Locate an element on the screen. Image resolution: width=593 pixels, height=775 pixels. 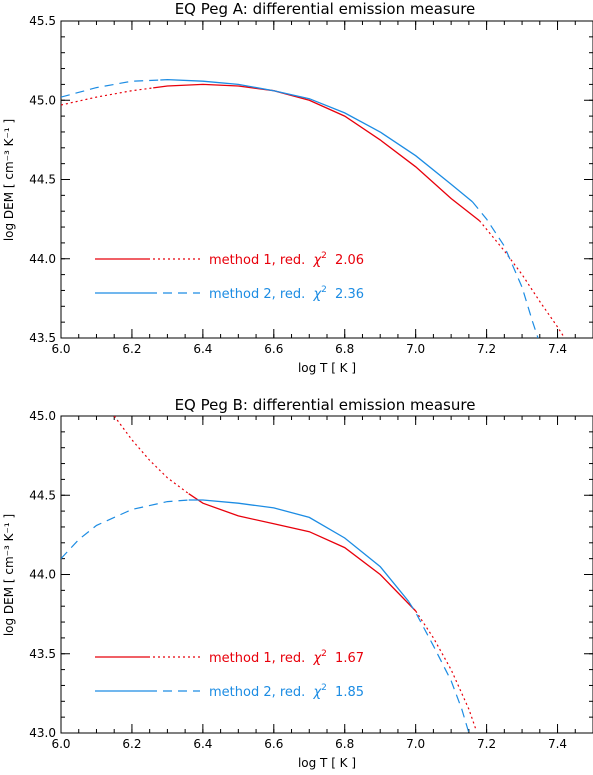
panel-a-xlabel: log T [ K ] is located at coordinates (327, 368).